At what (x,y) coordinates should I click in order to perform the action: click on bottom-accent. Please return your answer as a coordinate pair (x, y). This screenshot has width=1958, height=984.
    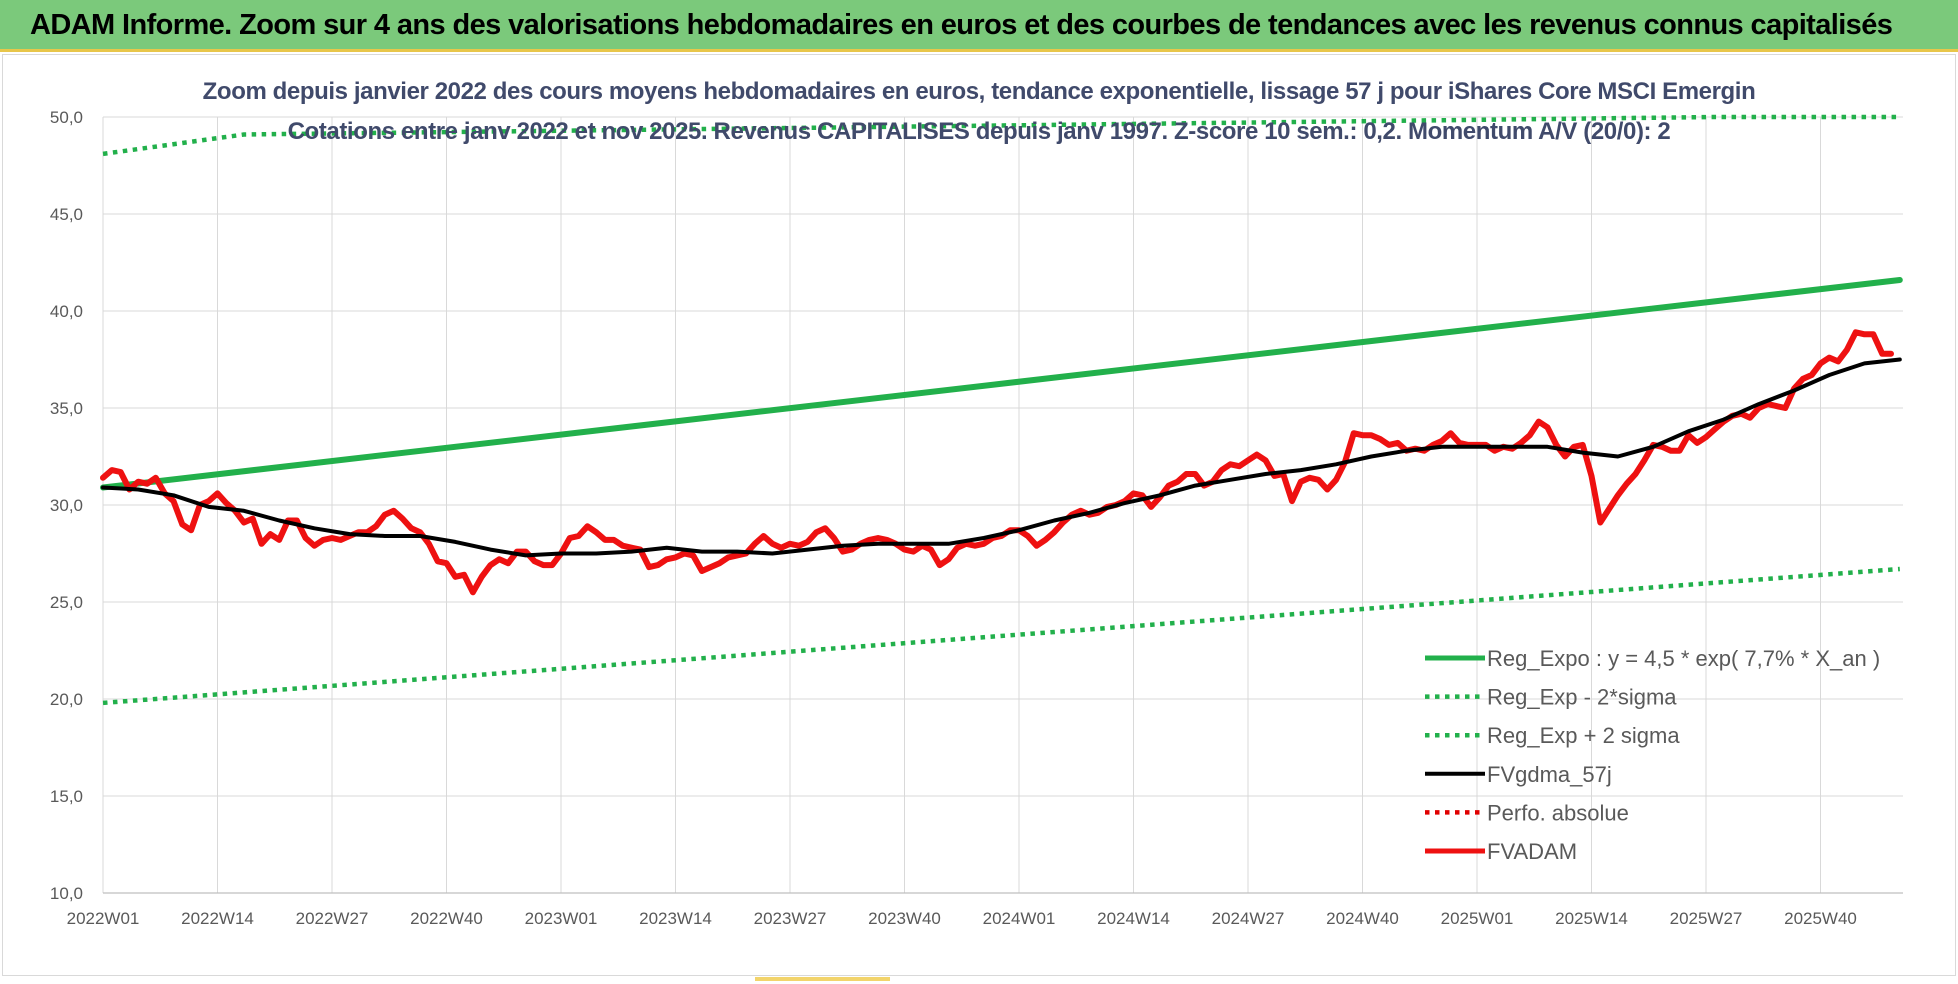
    Looking at the image, I should click on (822, 979).